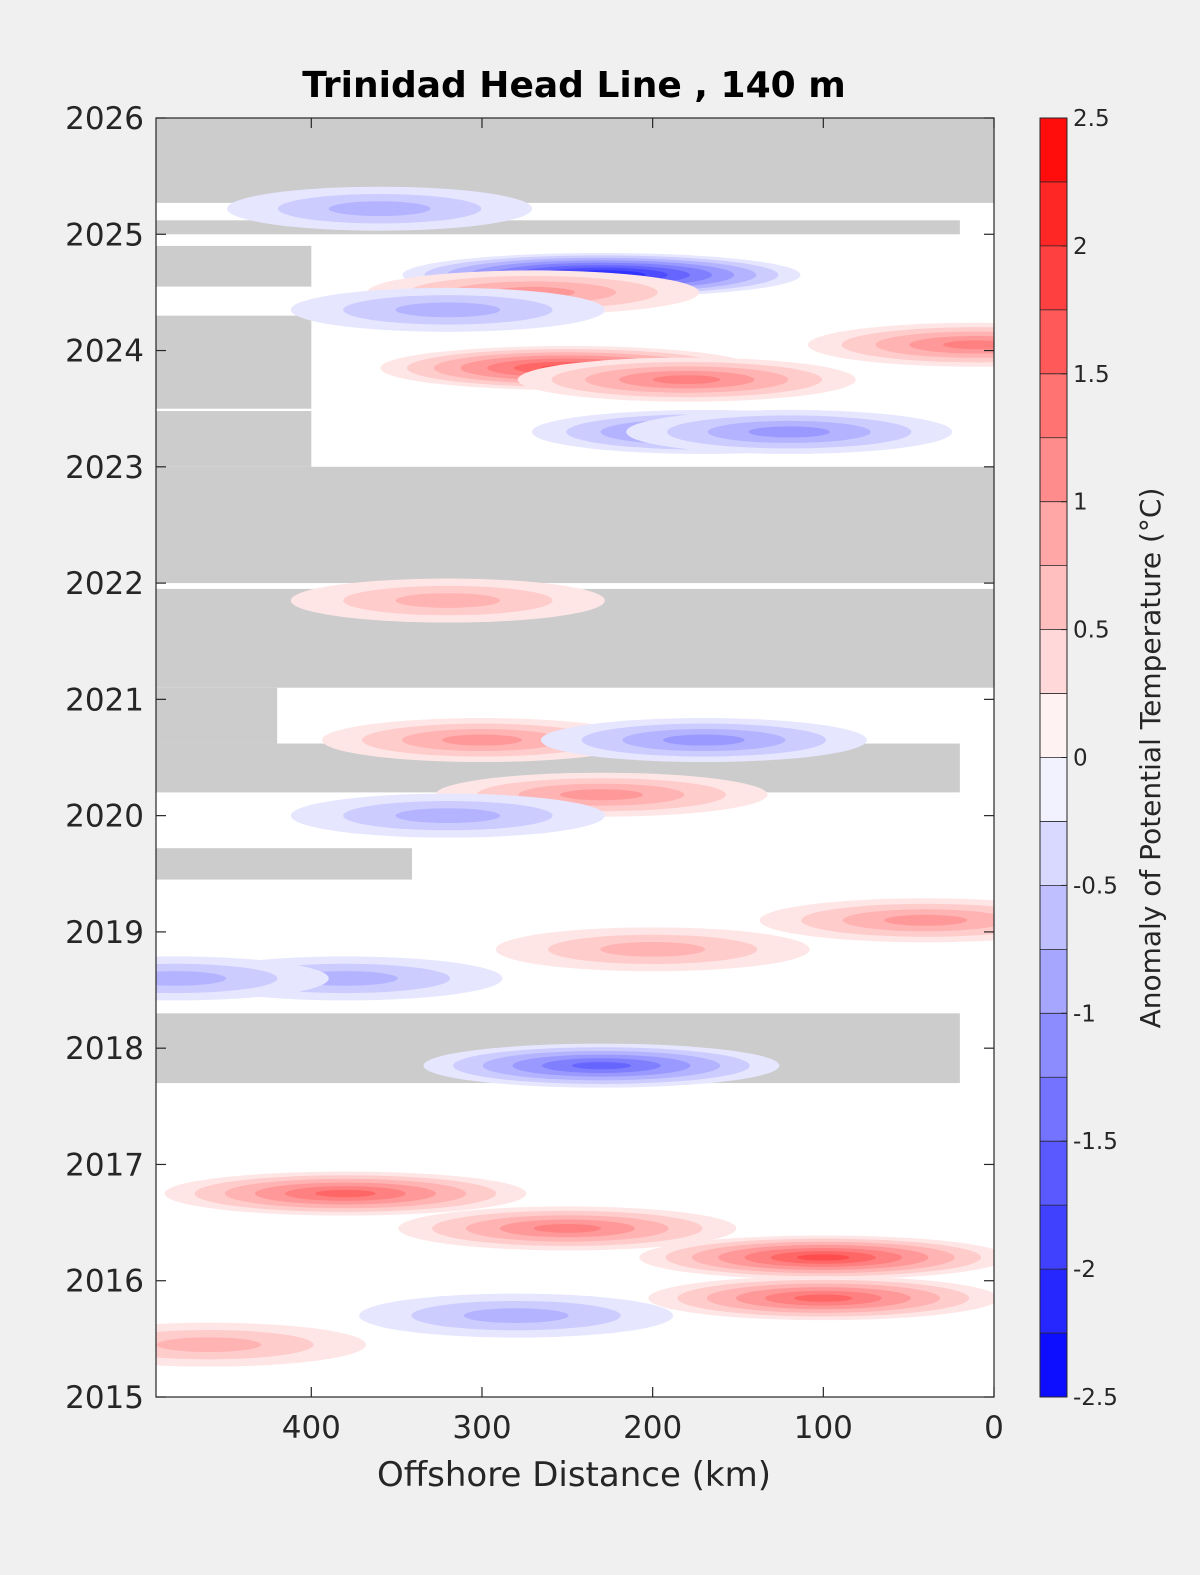 Image resolution: width=1200 pixels, height=1575 pixels. I want to click on colorbar-ticks: -2.5 -2 -1.5 -1 -0.5 0 0.5 1 1.5 2 2.5, so click(1089, 758).